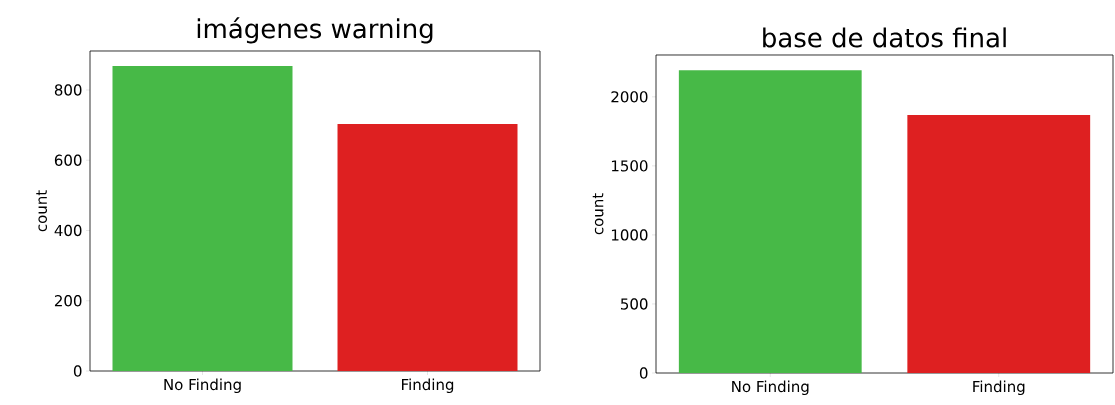  I want to click on chart-title: base de datos final, so click(884, 37).